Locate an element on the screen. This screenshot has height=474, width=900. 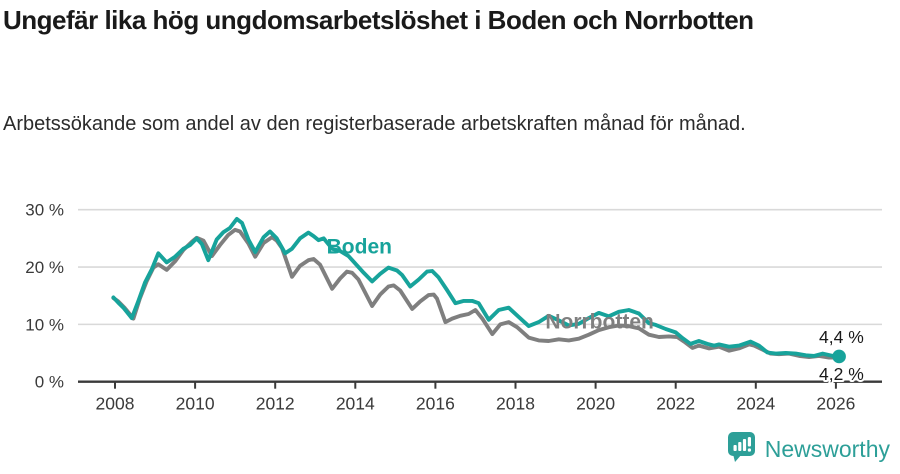
x-tick-label: 2012 is located at coordinates (275, 404).